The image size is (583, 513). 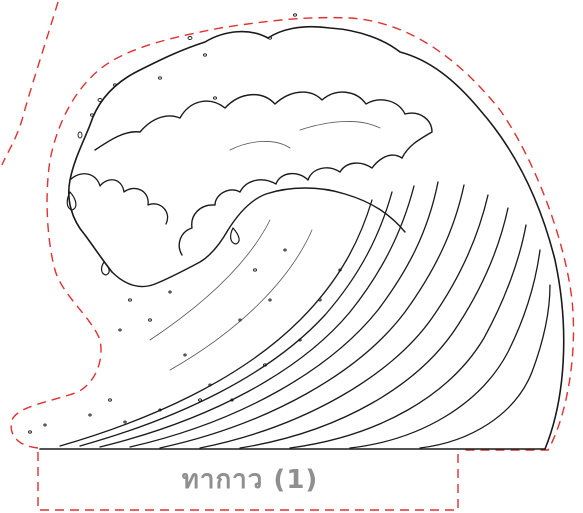 I want to click on wave-foam-left, so click(x=119, y=199).